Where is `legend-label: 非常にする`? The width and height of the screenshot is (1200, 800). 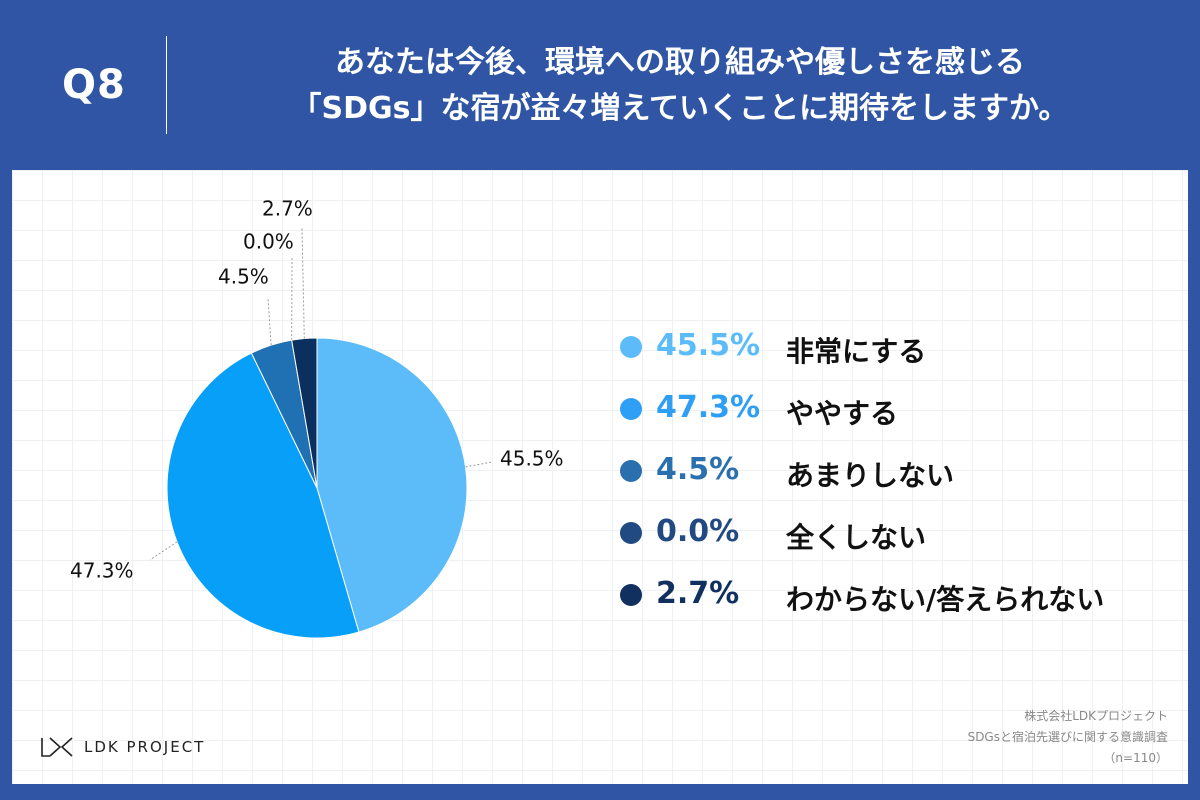
legend-label: 非常にする is located at coordinates (856, 351).